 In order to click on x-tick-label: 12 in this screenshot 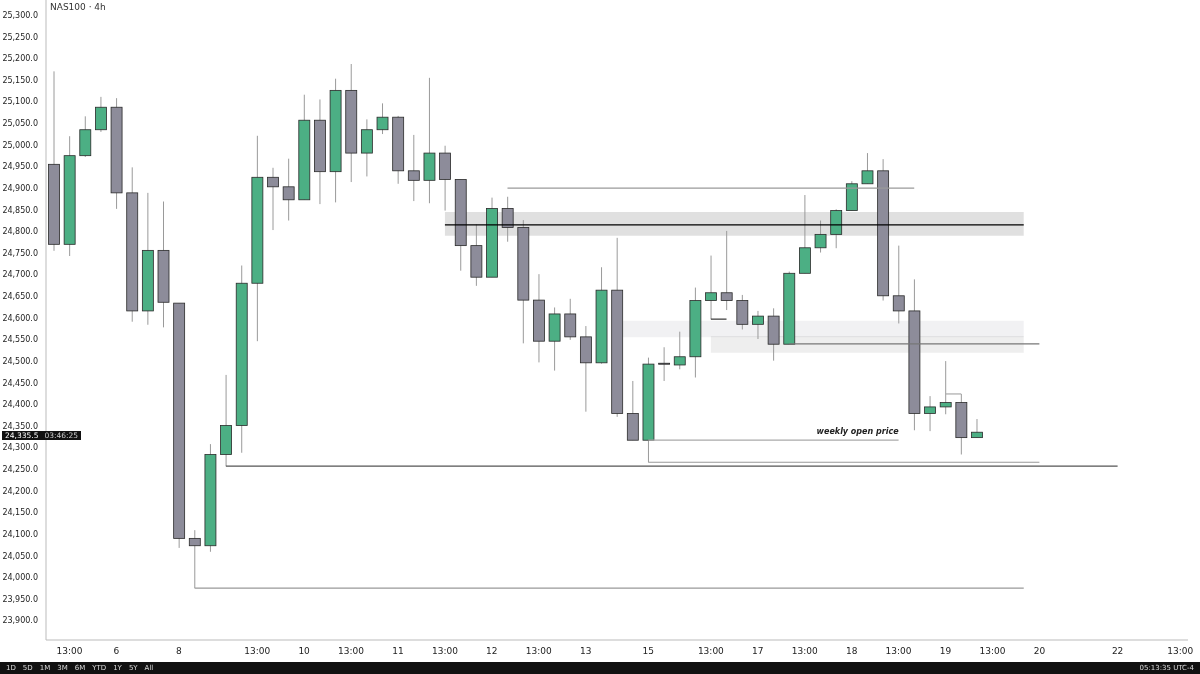, I will do `click(492, 651)`.